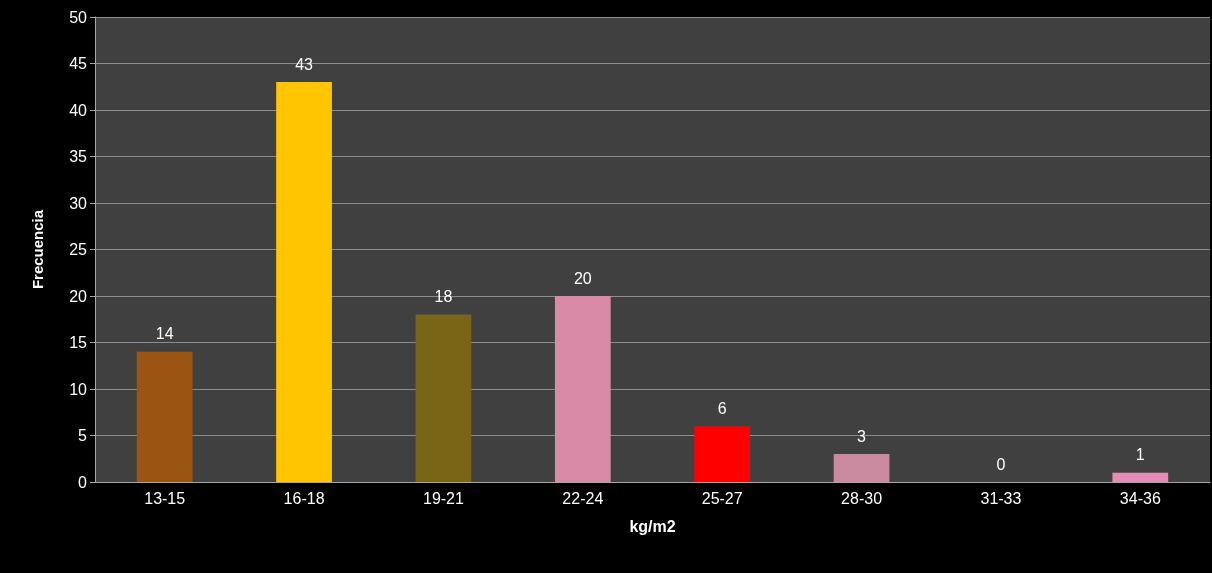  What do you see at coordinates (583, 498) in the screenshot?
I see `x-tick-label: 22-24` at bounding box center [583, 498].